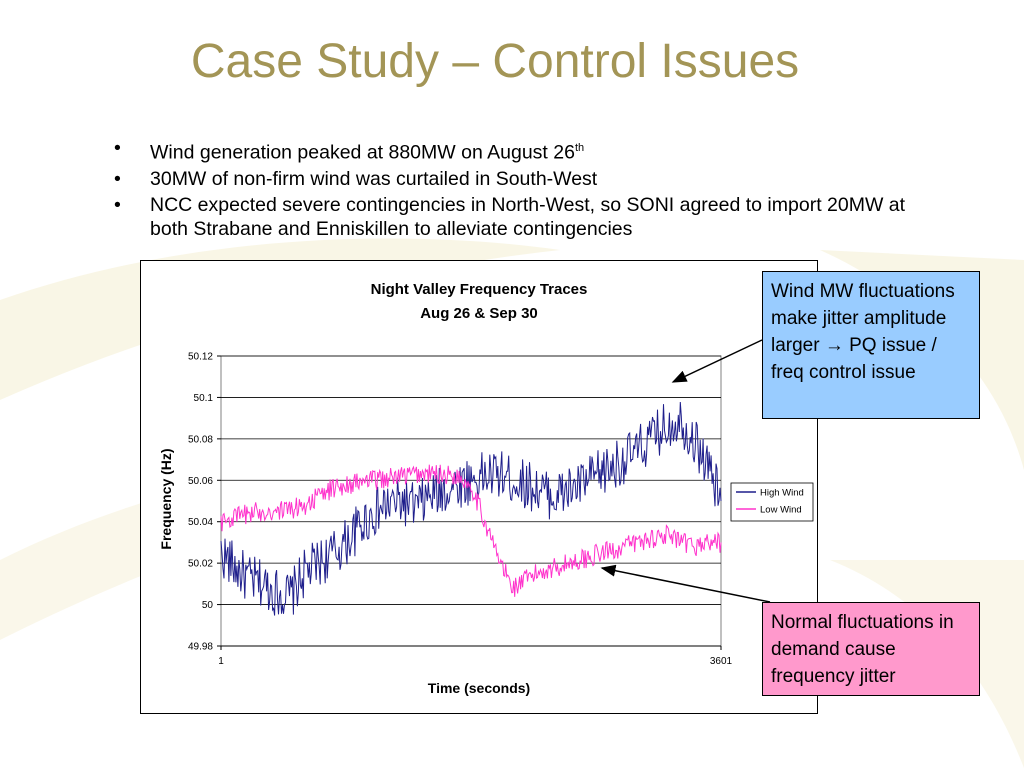 Image resolution: width=1024 pixels, height=768 pixels. What do you see at coordinates (475, 656) in the screenshot?
I see `x-axis-ticks: 1 3601` at bounding box center [475, 656].